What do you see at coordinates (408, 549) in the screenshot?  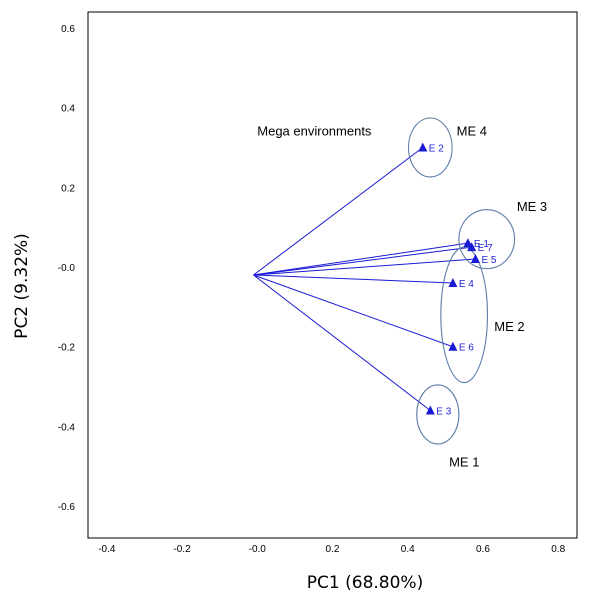 I see `x-tick-label: 0.4` at bounding box center [408, 549].